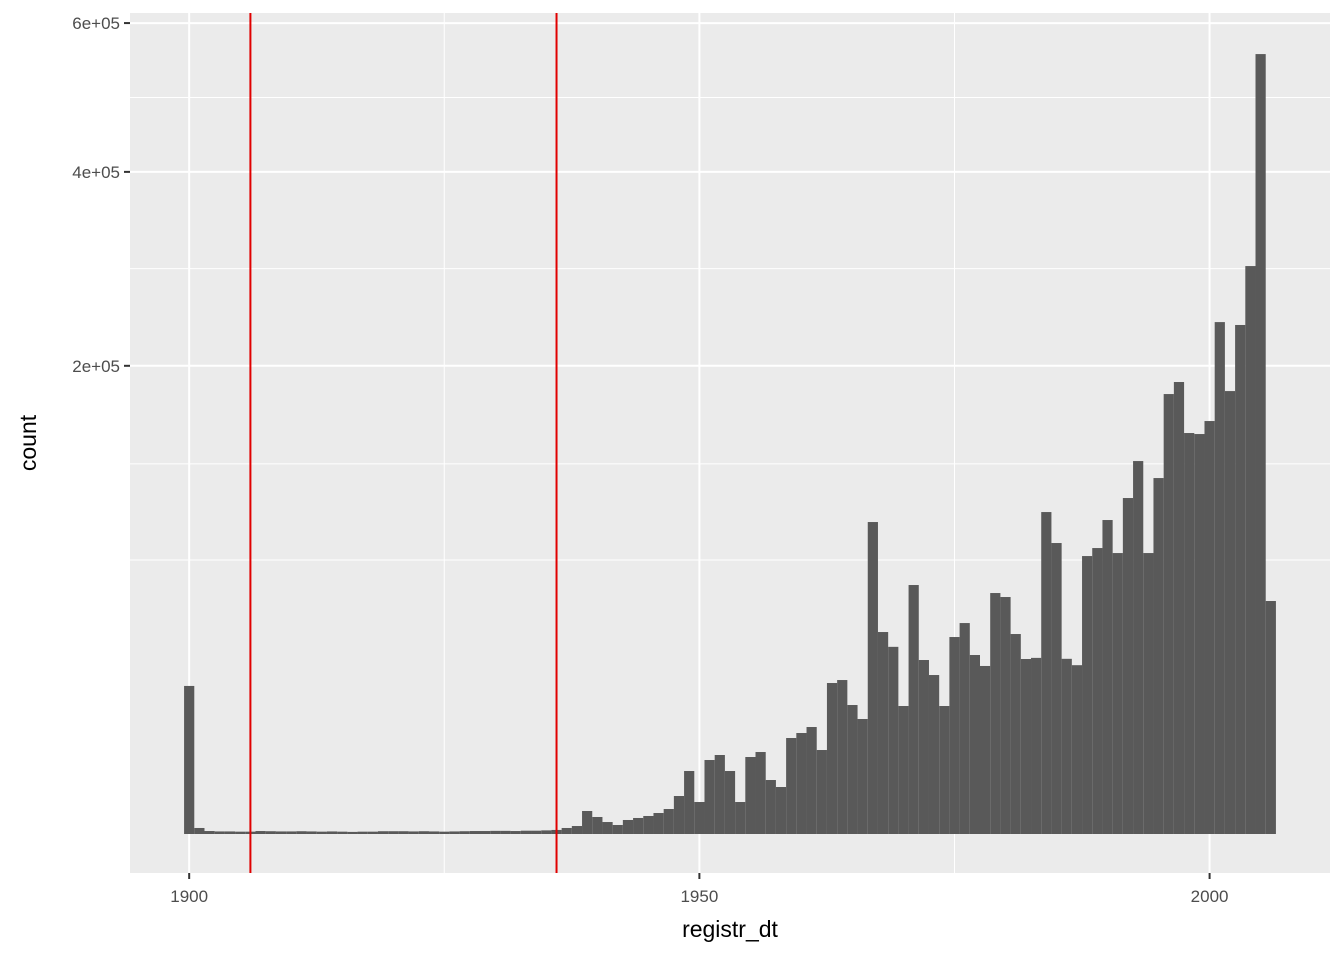 This screenshot has width=1344, height=960. I want to click on x-axis-title: registr_dt, so click(730, 929).